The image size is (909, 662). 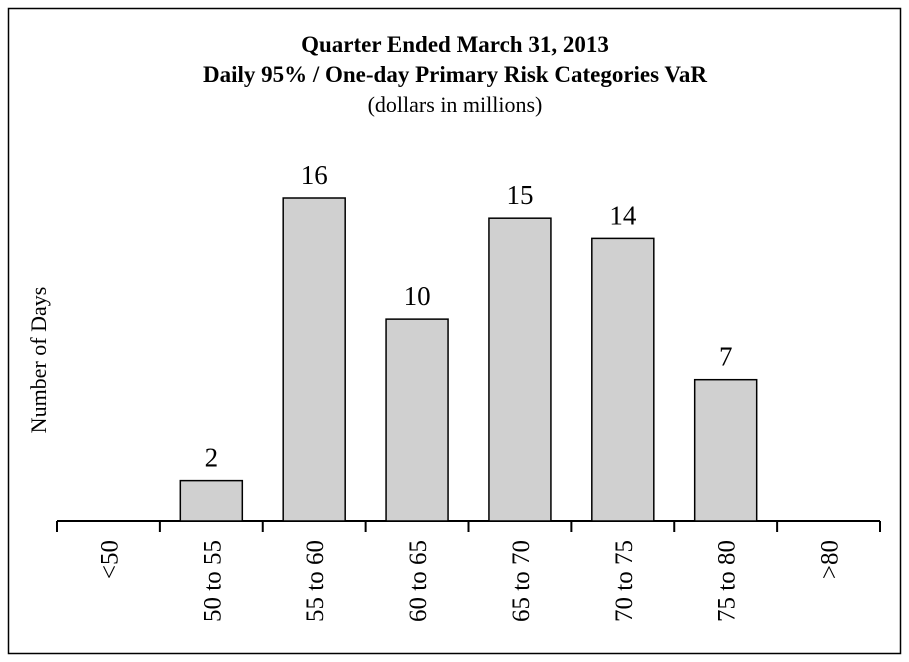 What do you see at coordinates (727, 581) in the screenshot?
I see `x-tick-label: 75 to 80` at bounding box center [727, 581].